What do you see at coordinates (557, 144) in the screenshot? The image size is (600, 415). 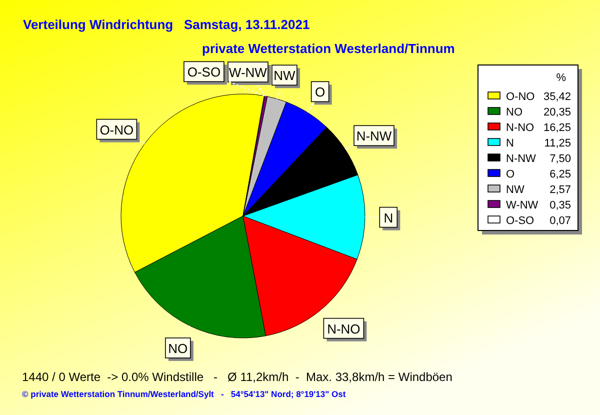 I see `data-label: 11,25` at bounding box center [557, 144].